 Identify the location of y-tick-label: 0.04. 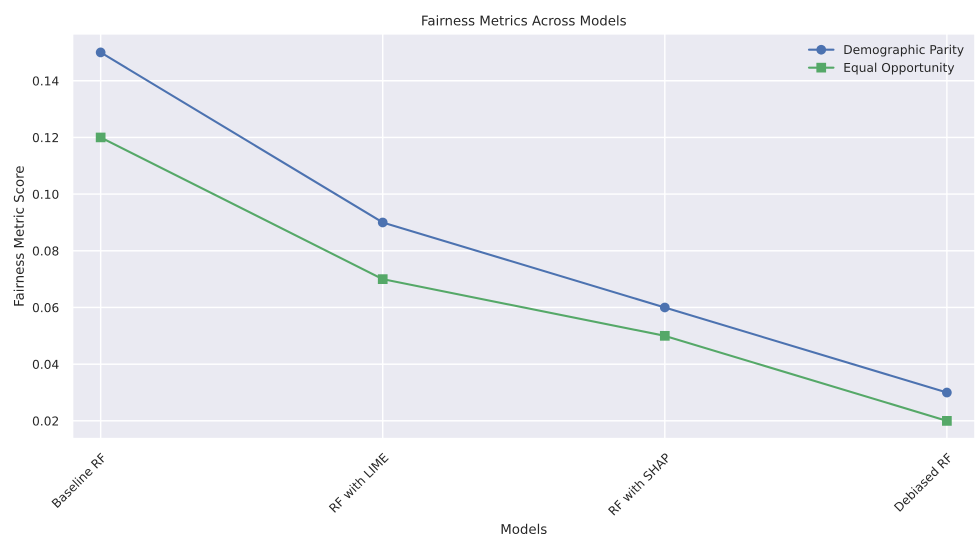
(45, 364).